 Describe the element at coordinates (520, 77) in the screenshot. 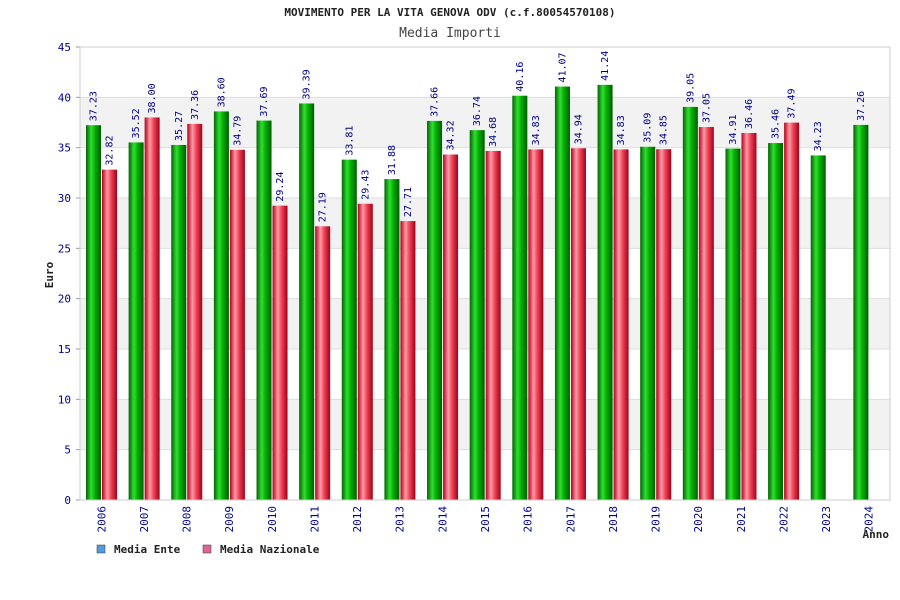

I see `value-label-media-ente: 40.16` at that location.